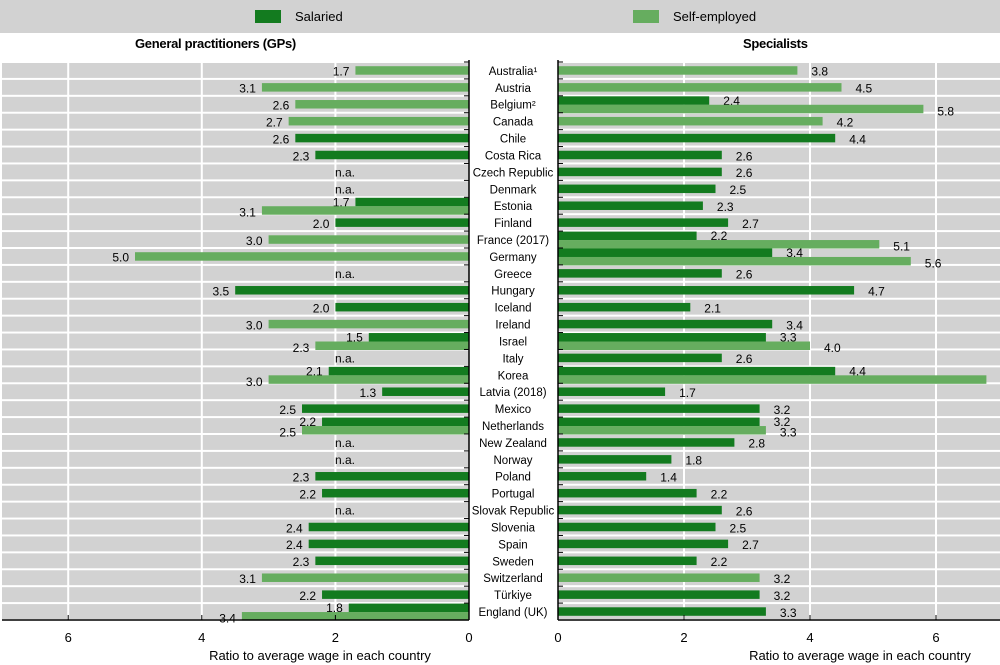 Image resolution: width=1000 pixels, height=665 pixels. Describe the element at coordinates (512, 393) in the screenshot. I see `category-label: Latvia (2018)` at that location.